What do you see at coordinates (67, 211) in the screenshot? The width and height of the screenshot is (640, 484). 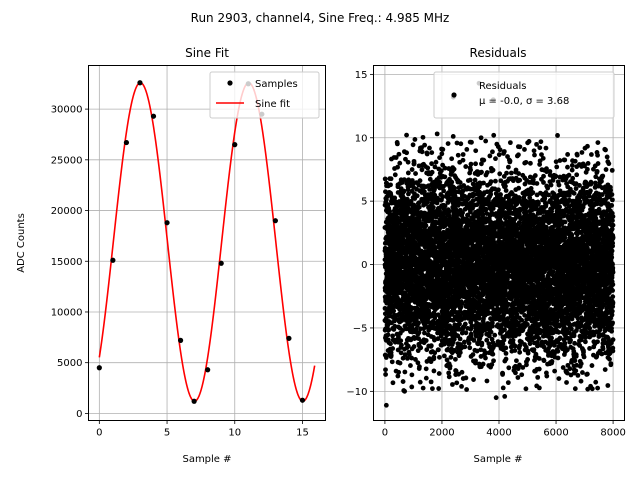 I see `y-tick-label: 20000` at bounding box center [67, 211].